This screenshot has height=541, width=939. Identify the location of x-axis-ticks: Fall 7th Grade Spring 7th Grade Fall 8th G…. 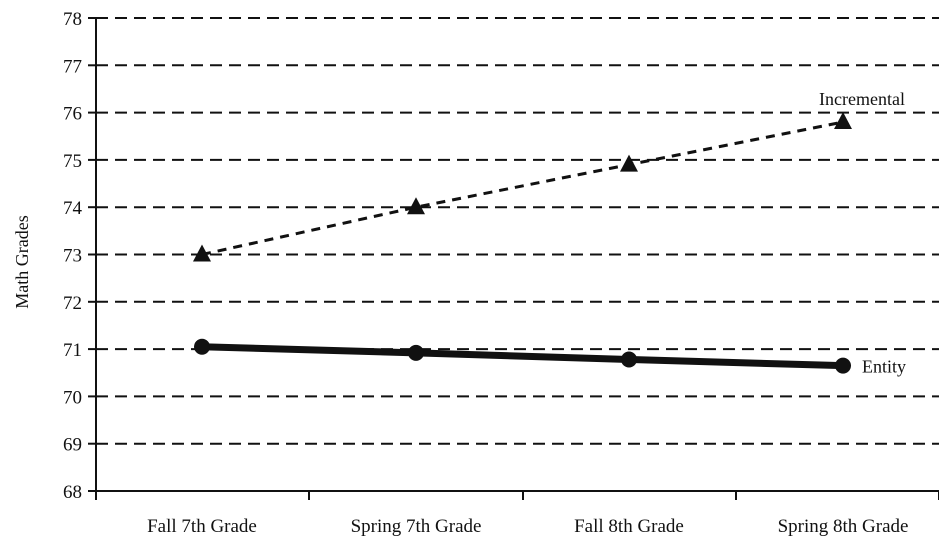
(517, 514).